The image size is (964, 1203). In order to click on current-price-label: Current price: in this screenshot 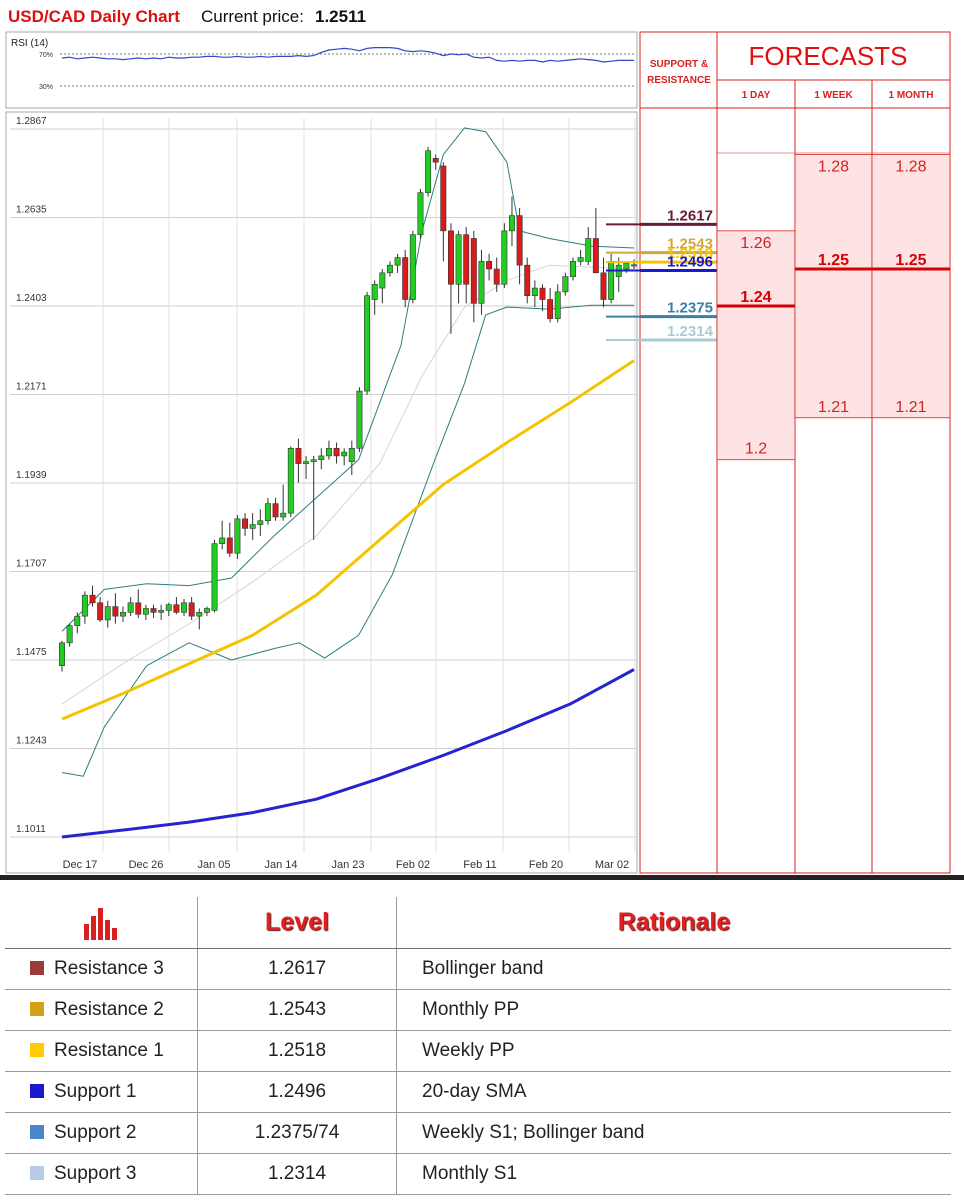, I will do `click(252, 16)`.